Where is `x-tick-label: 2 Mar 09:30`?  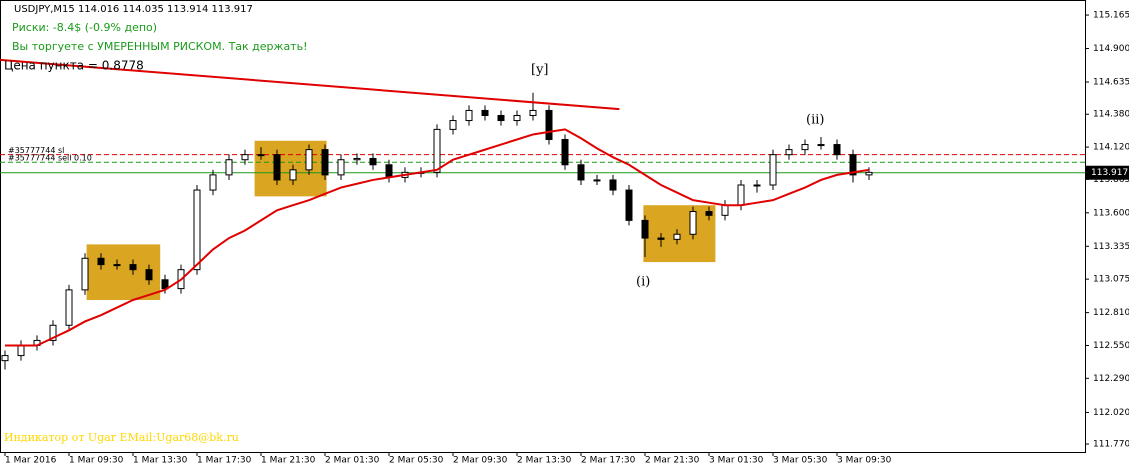
x-tick-label: 2 Mar 09:30 is located at coordinates (480, 461).